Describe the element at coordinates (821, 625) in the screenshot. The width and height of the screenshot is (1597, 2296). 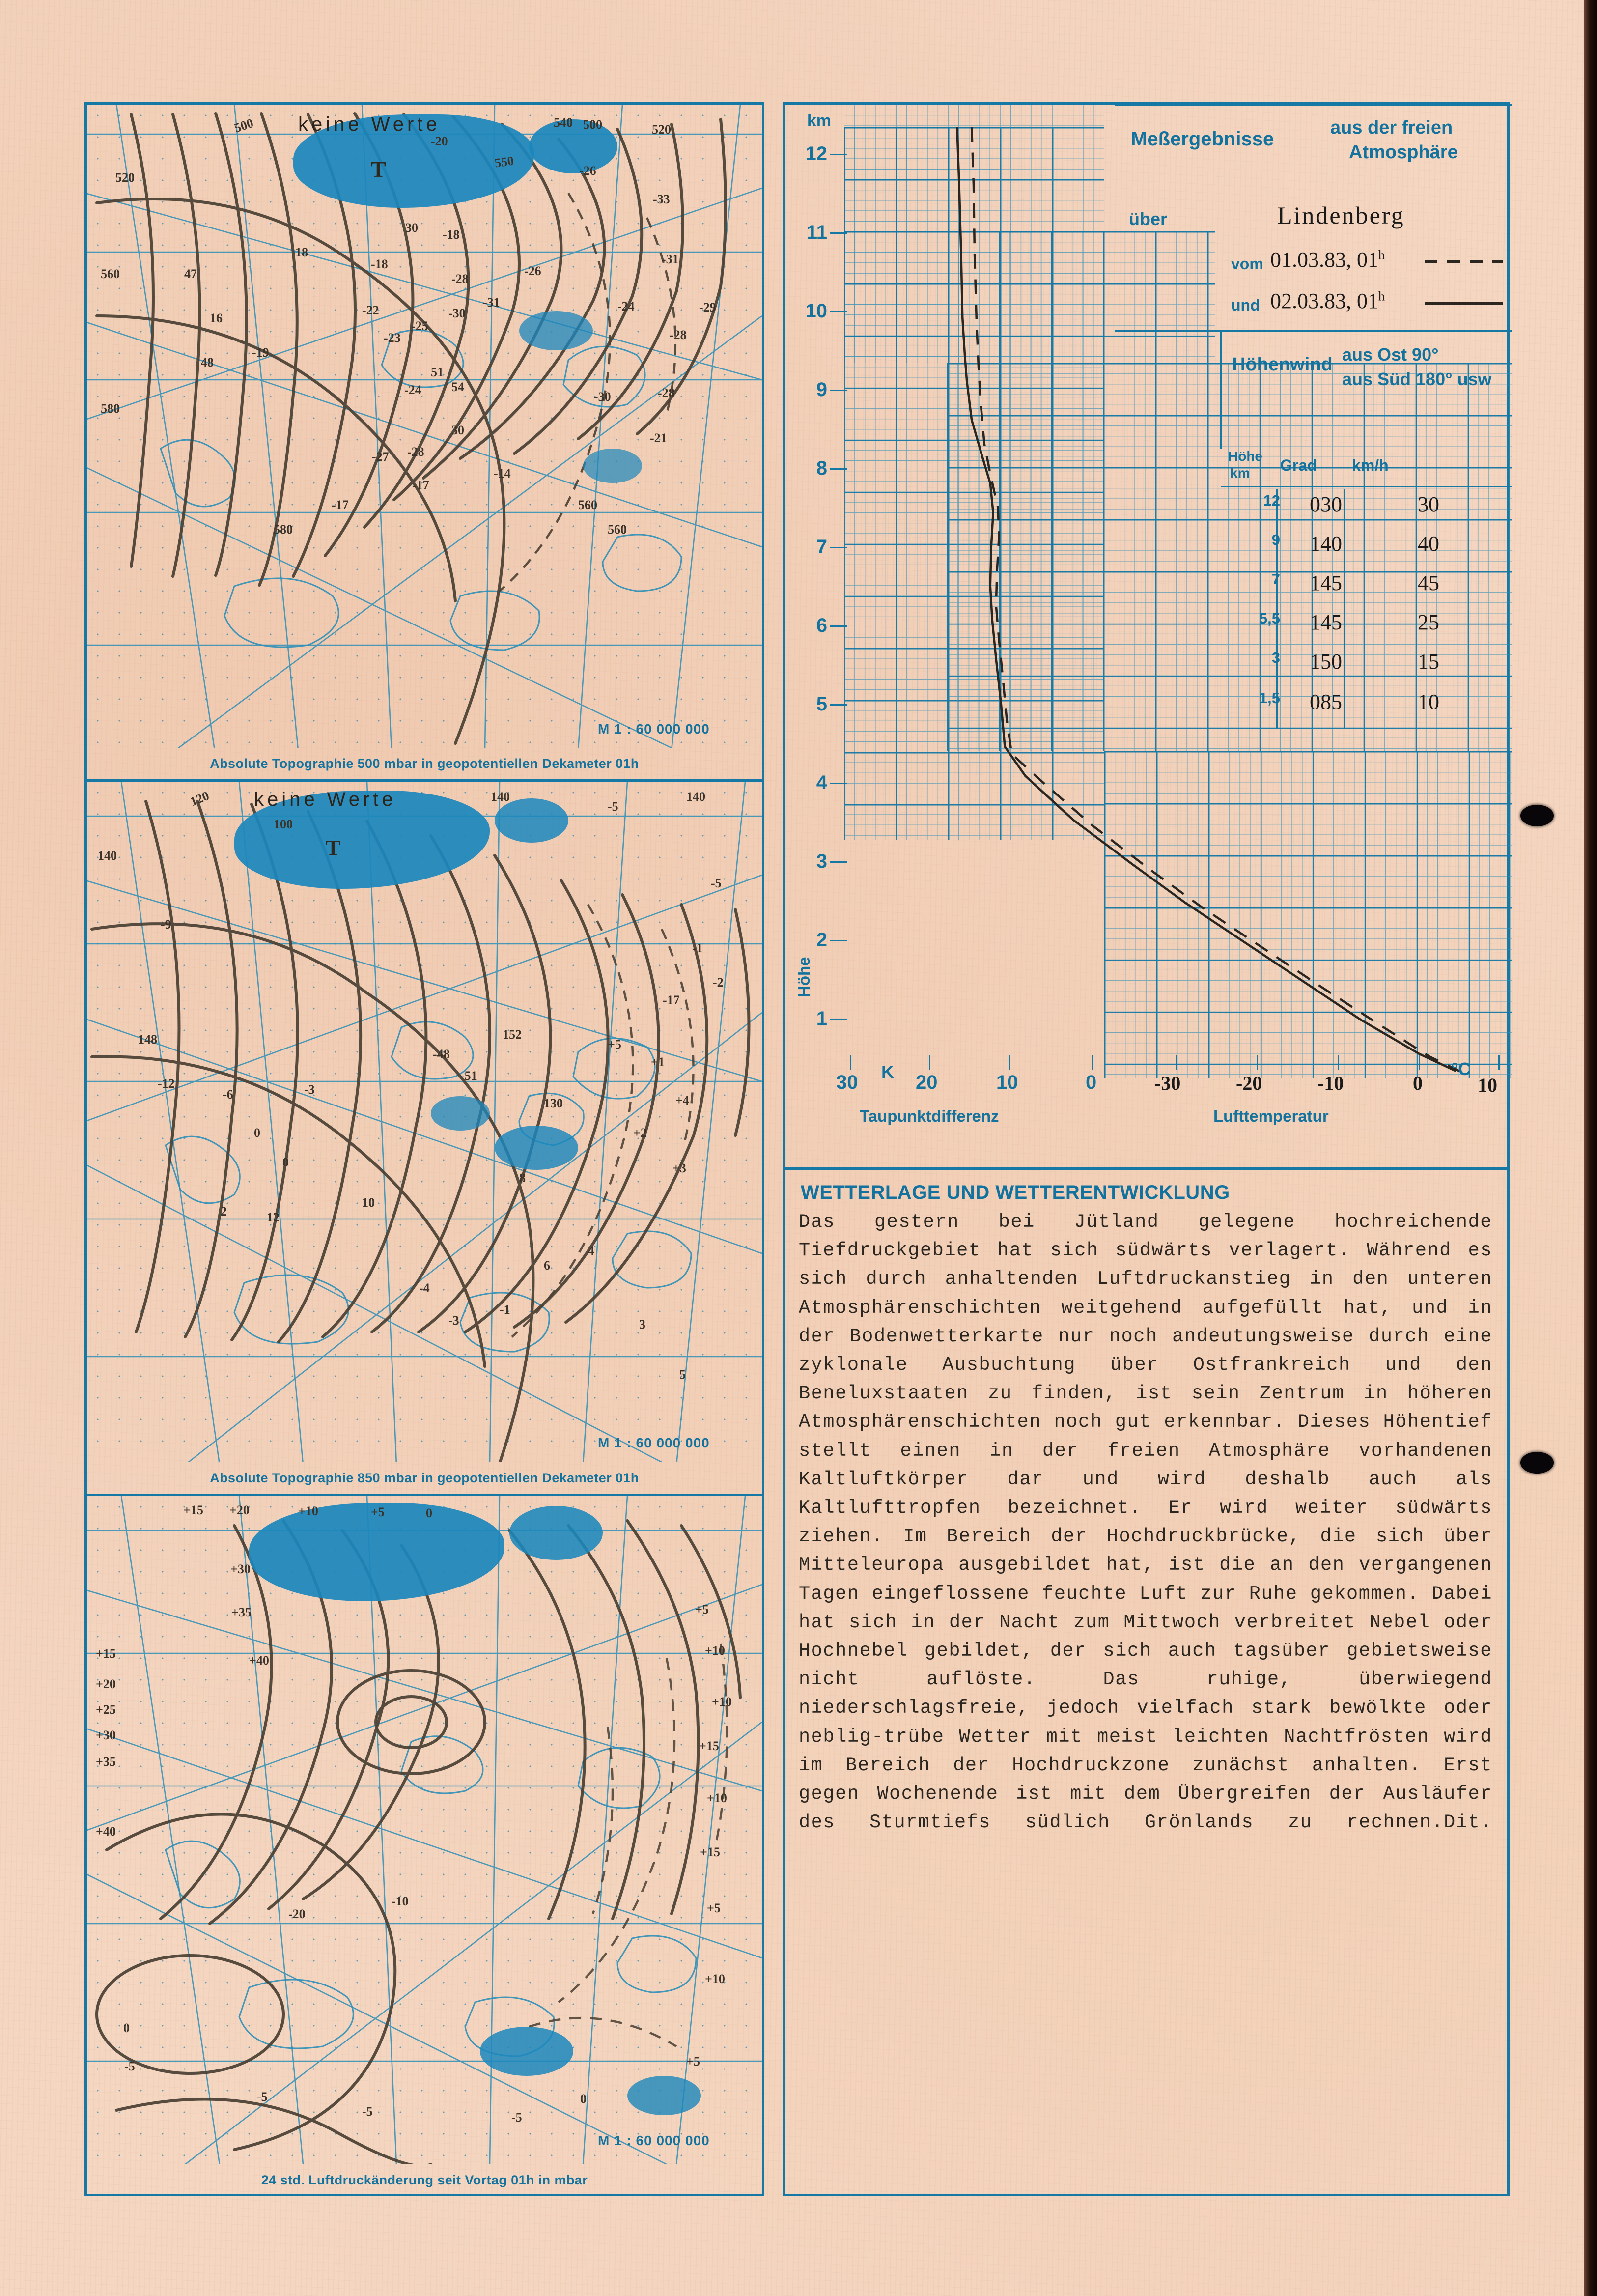
I see `y-tick-label: 6` at that location.